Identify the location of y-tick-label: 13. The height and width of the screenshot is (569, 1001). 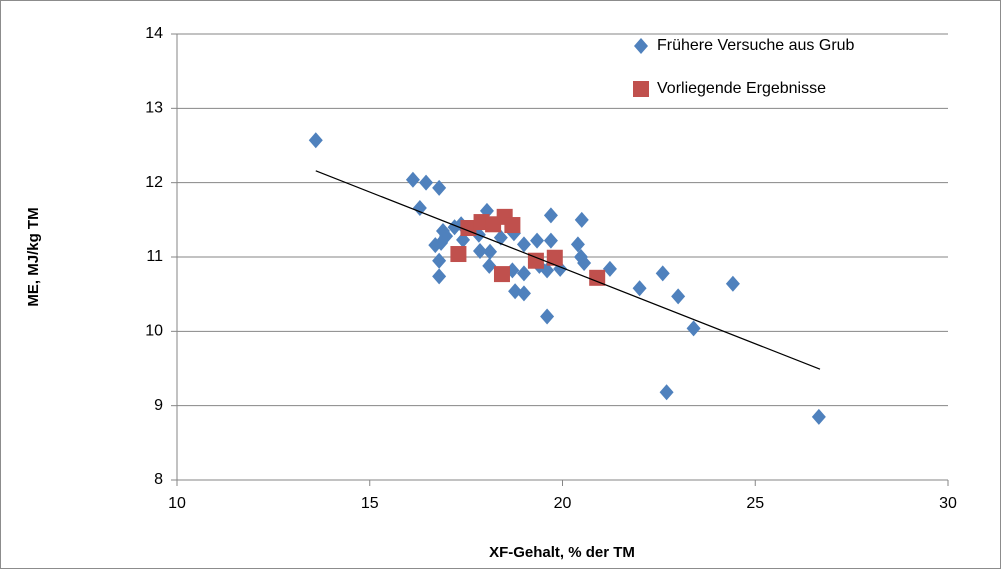
(154, 108).